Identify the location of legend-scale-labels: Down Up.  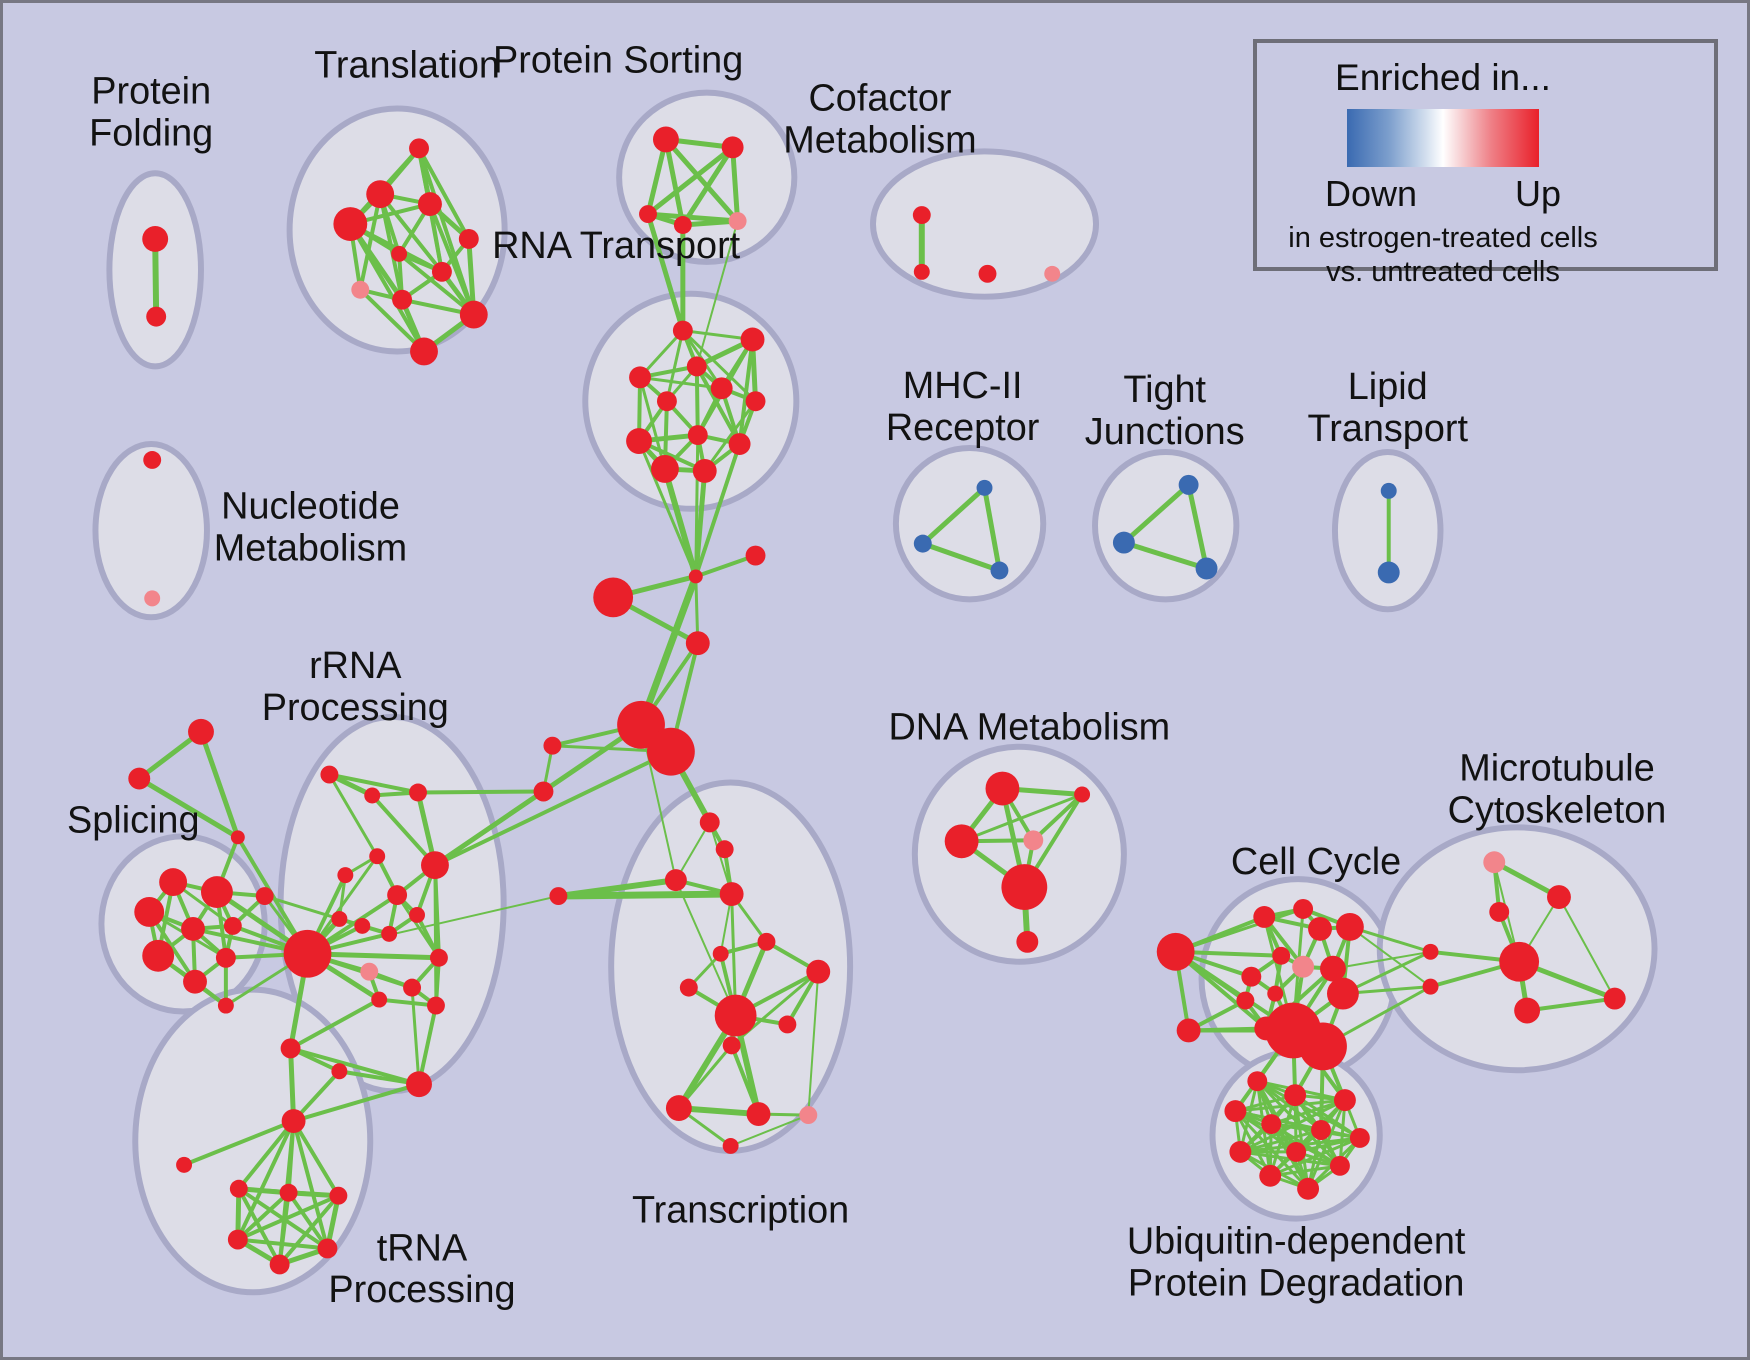
(1443, 194).